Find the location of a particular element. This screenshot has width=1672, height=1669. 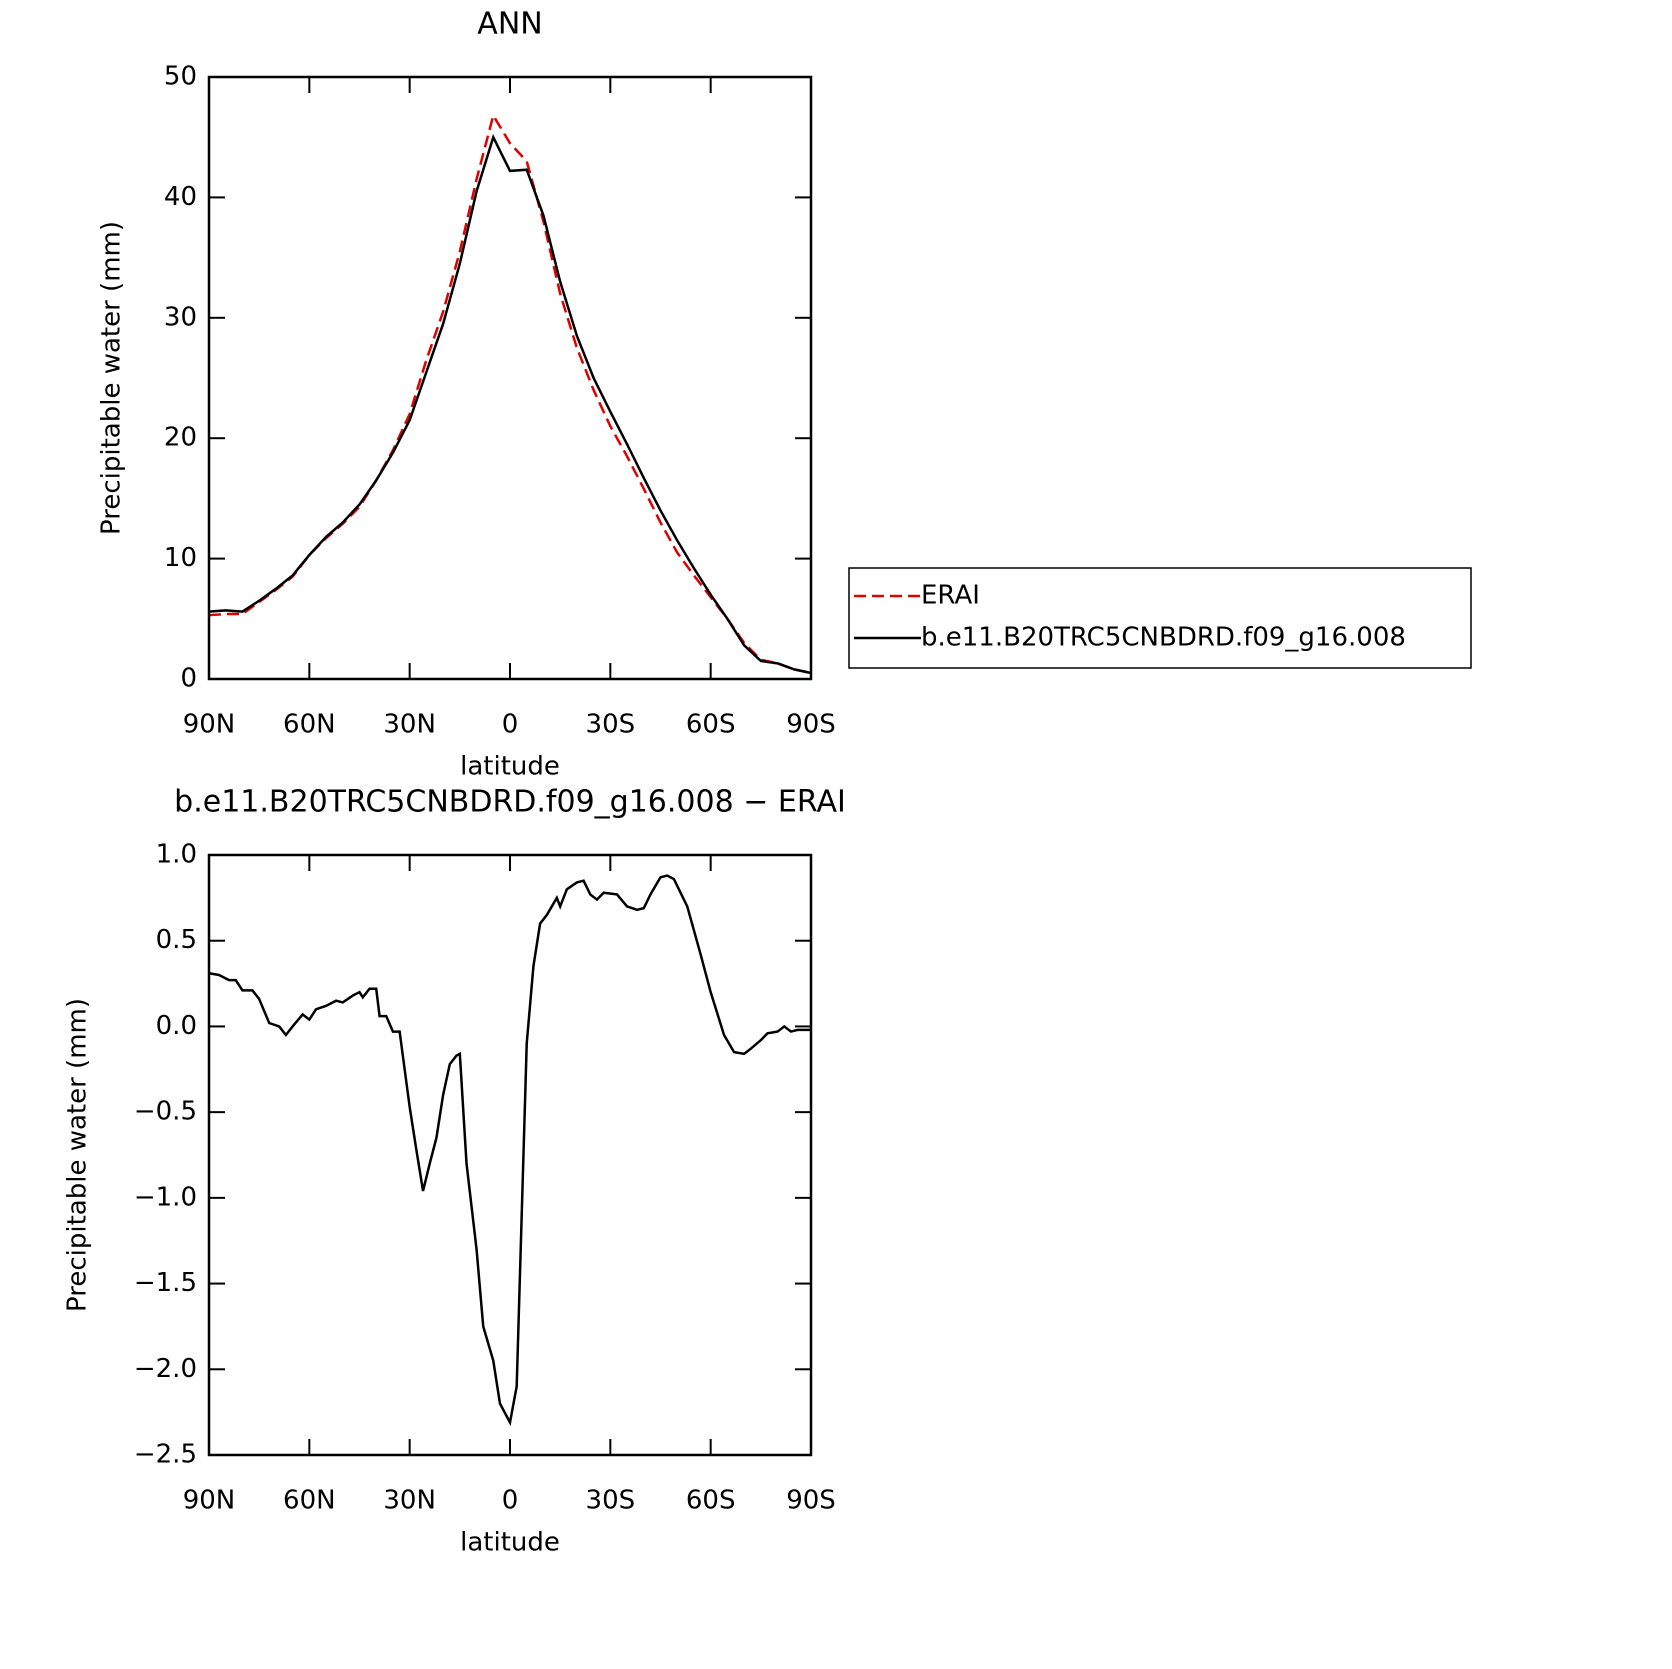

y-tick-label: 40 is located at coordinates (180, 197).